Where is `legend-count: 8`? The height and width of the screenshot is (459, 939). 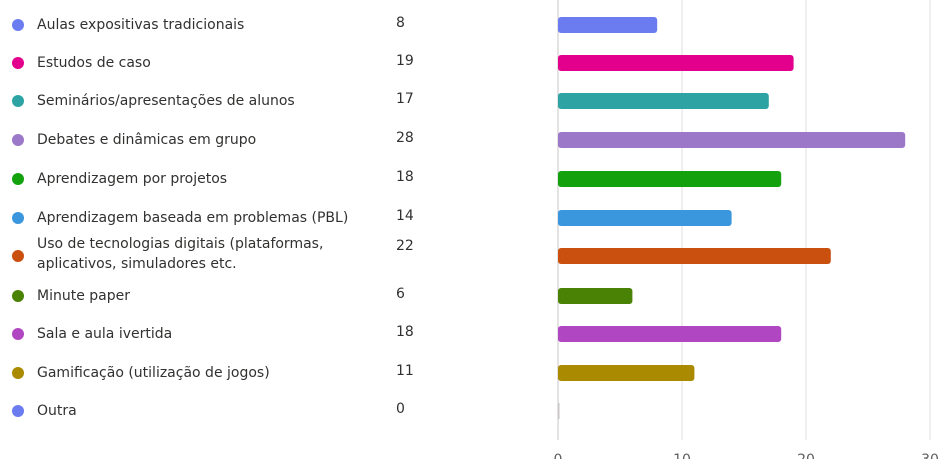
legend-count: 8 is located at coordinates (400, 23).